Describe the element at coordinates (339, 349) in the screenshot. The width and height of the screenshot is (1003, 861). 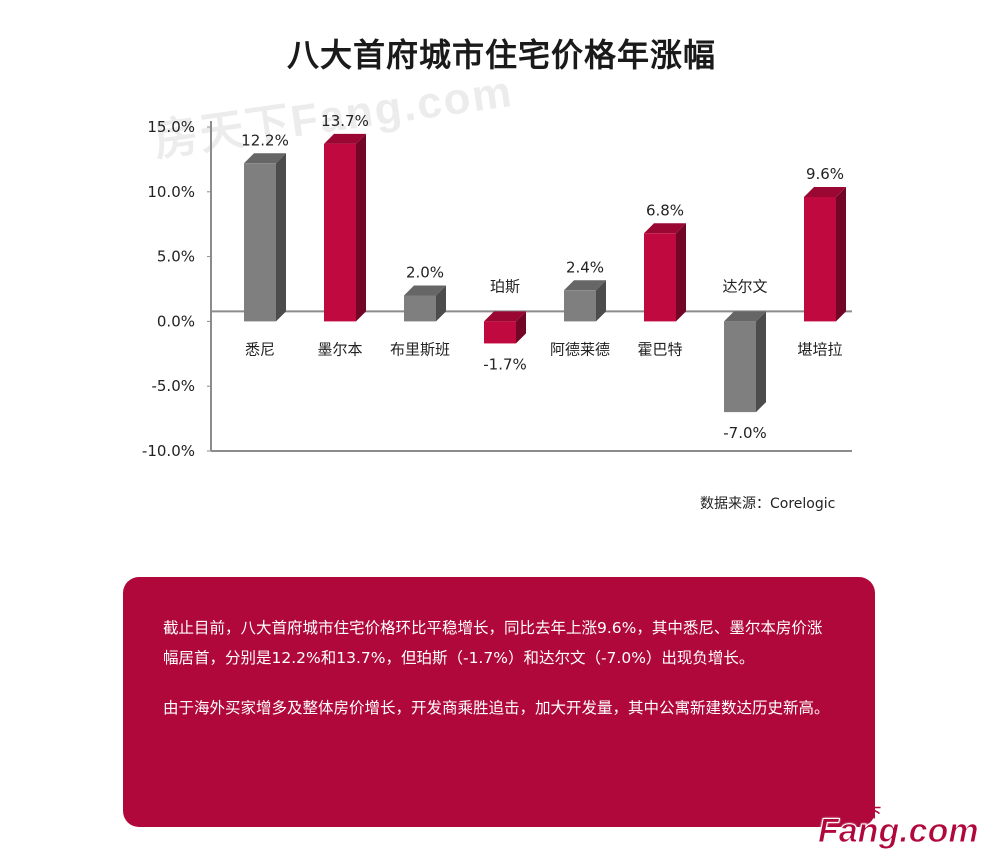
I see `category-label: 墨尔本` at that location.